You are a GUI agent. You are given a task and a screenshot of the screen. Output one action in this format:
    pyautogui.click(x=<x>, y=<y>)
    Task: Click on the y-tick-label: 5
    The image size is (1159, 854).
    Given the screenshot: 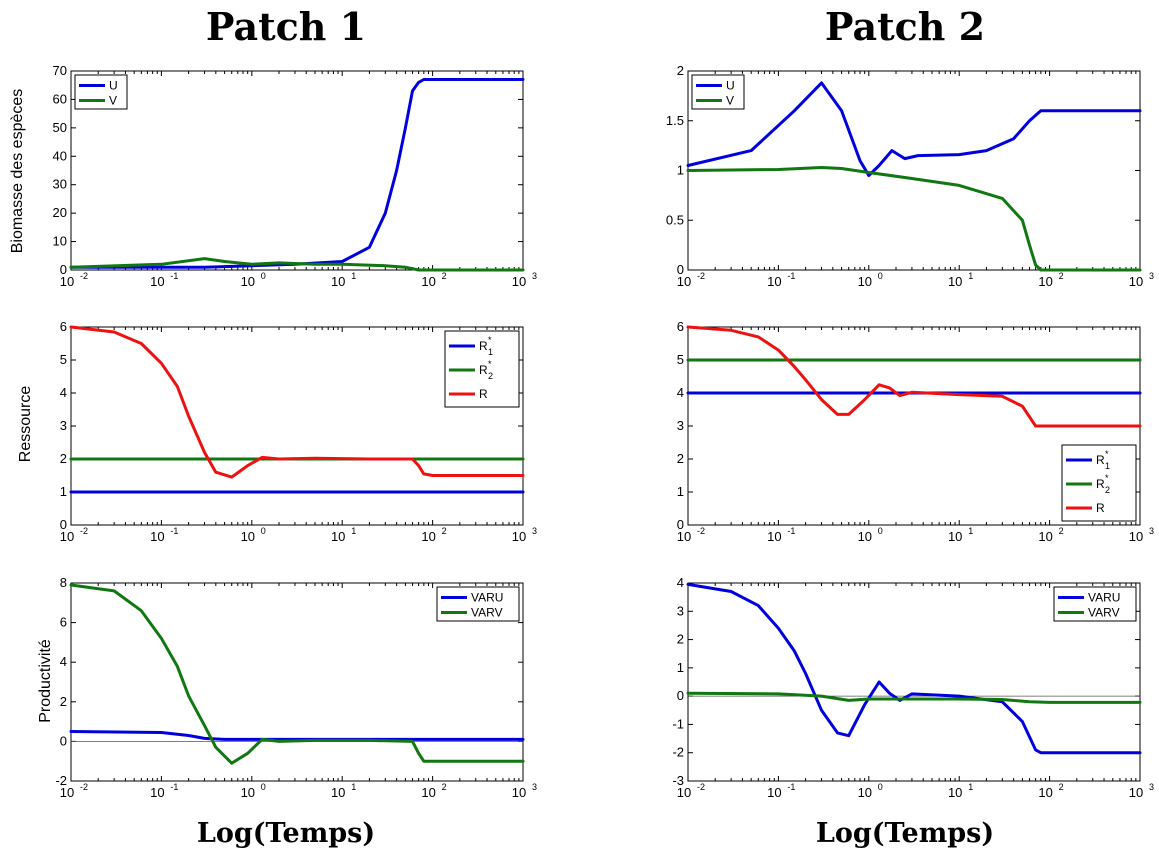 What is the action you would take?
    pyautogui.click(x=63, y=359)
    